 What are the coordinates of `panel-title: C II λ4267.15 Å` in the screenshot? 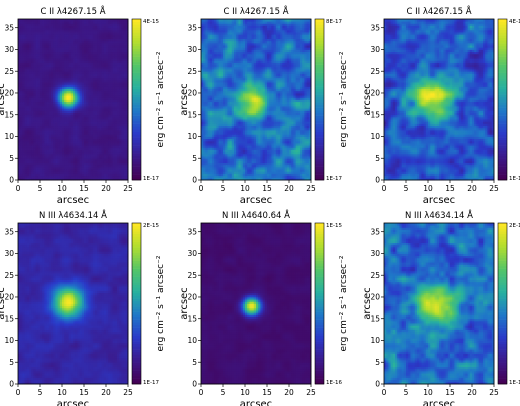 It's located at (255, 11).